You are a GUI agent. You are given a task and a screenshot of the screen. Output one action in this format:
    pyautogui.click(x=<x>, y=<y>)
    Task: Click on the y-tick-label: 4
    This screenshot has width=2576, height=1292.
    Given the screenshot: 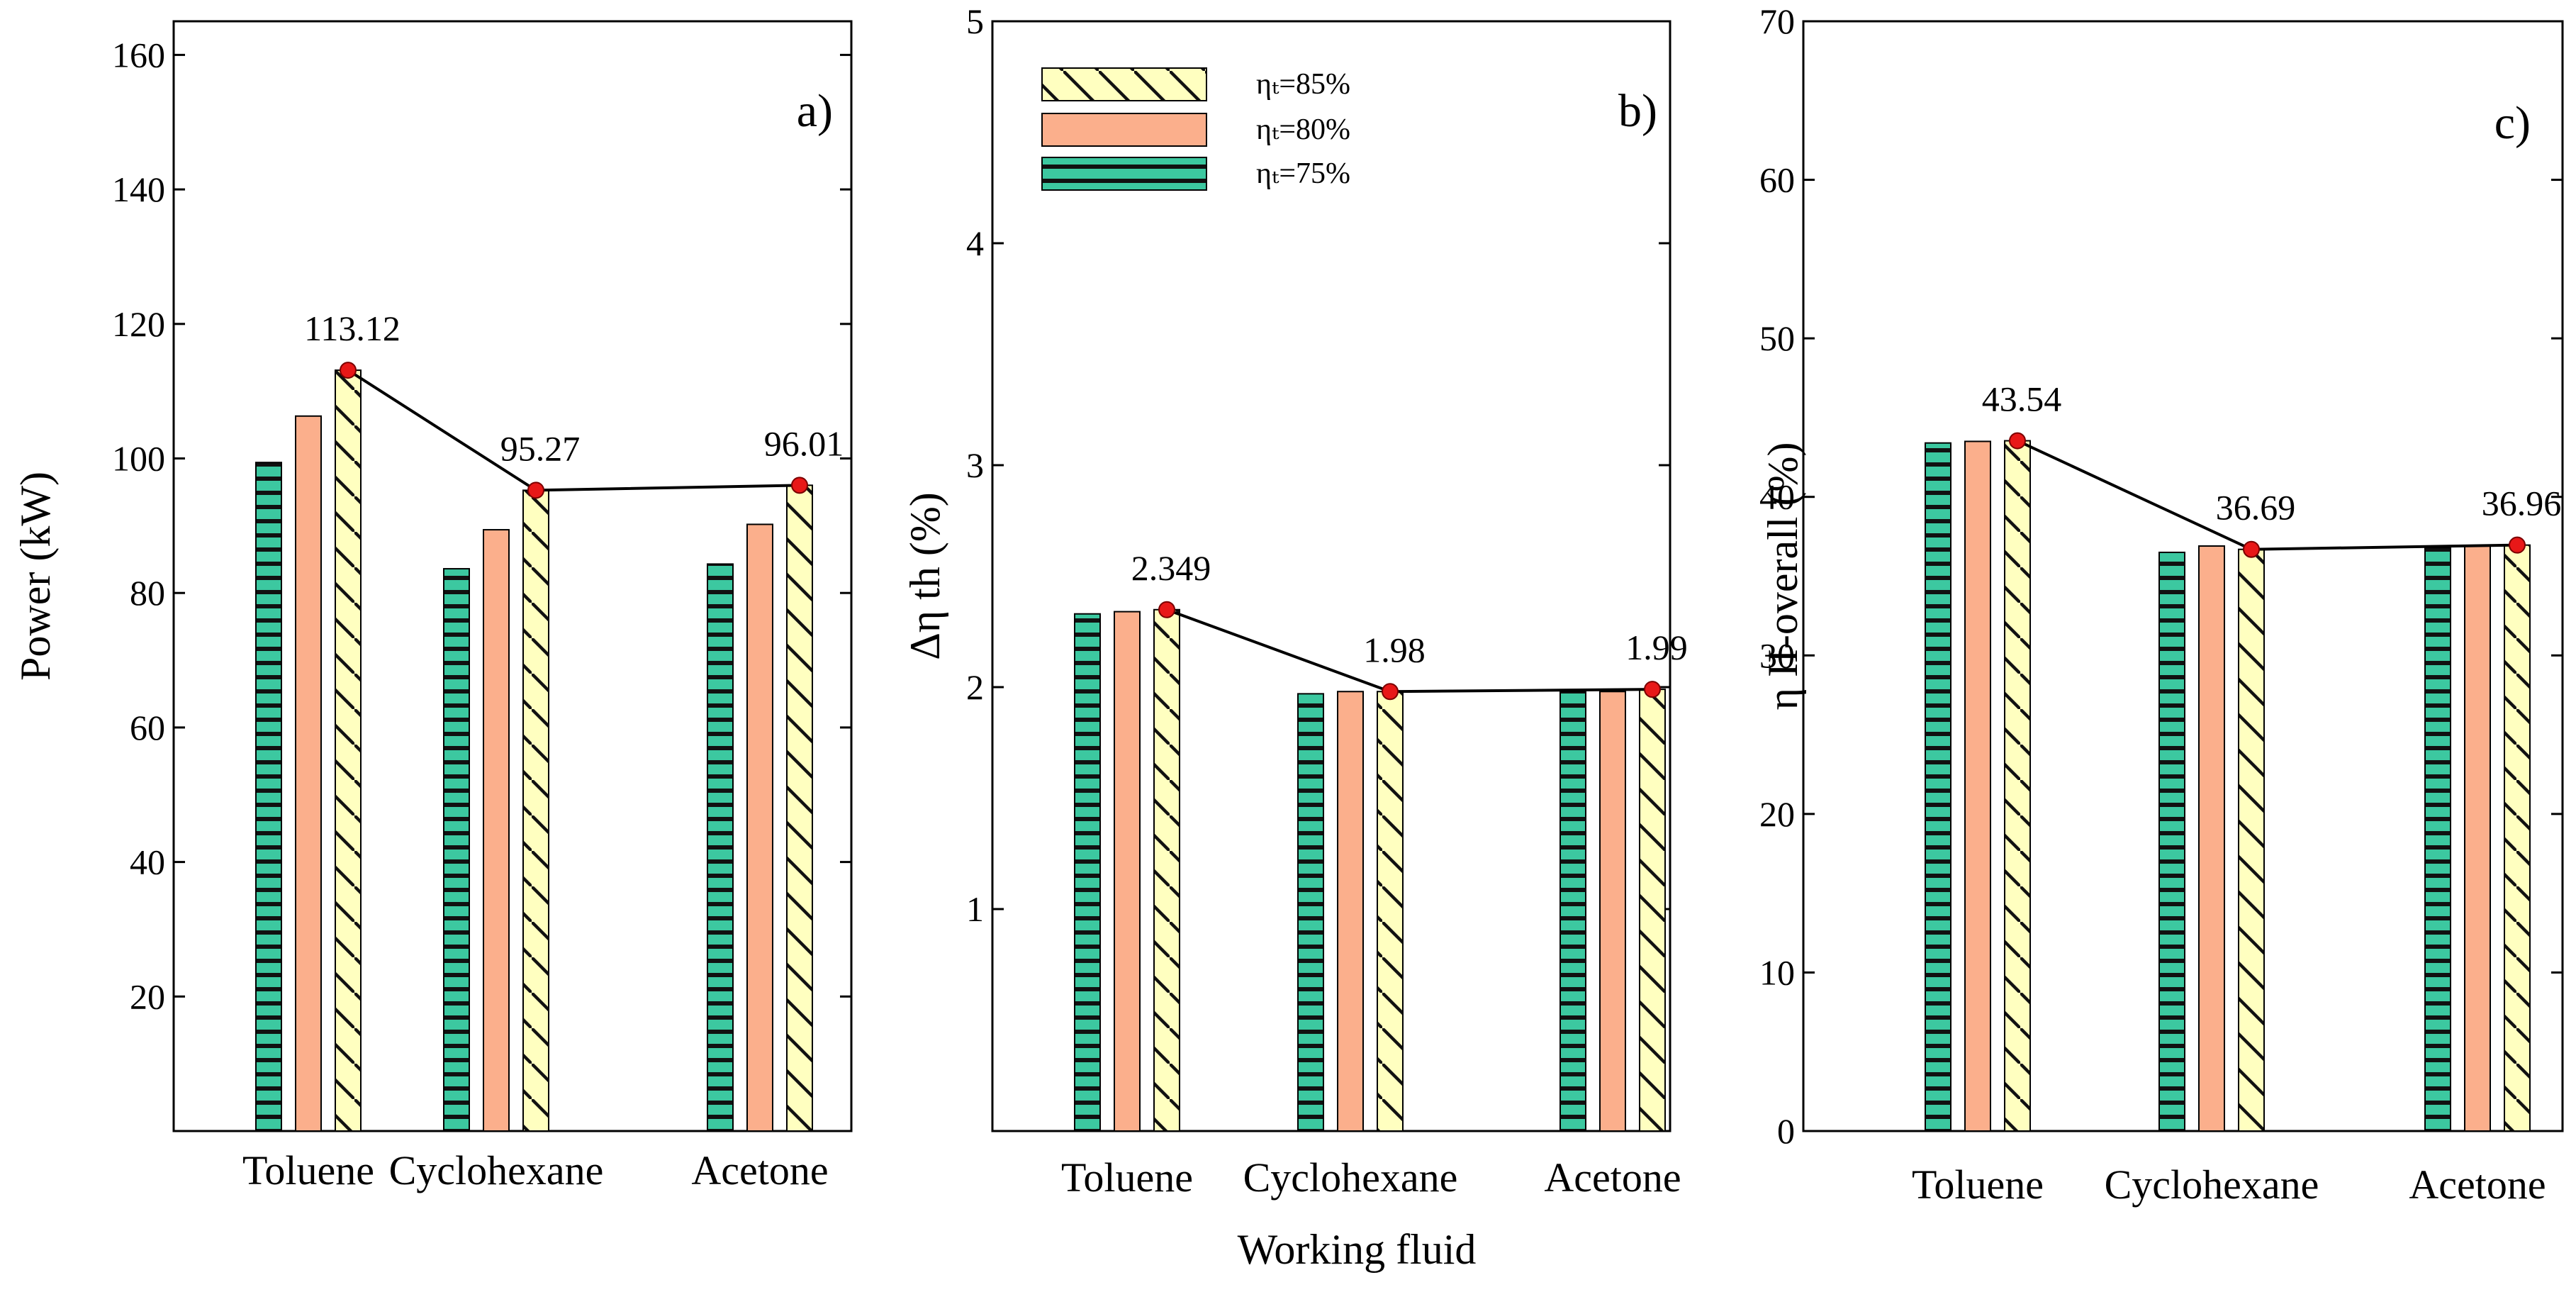 What is the action you would take?
    pyautogui.click(x=975, y=243)
    